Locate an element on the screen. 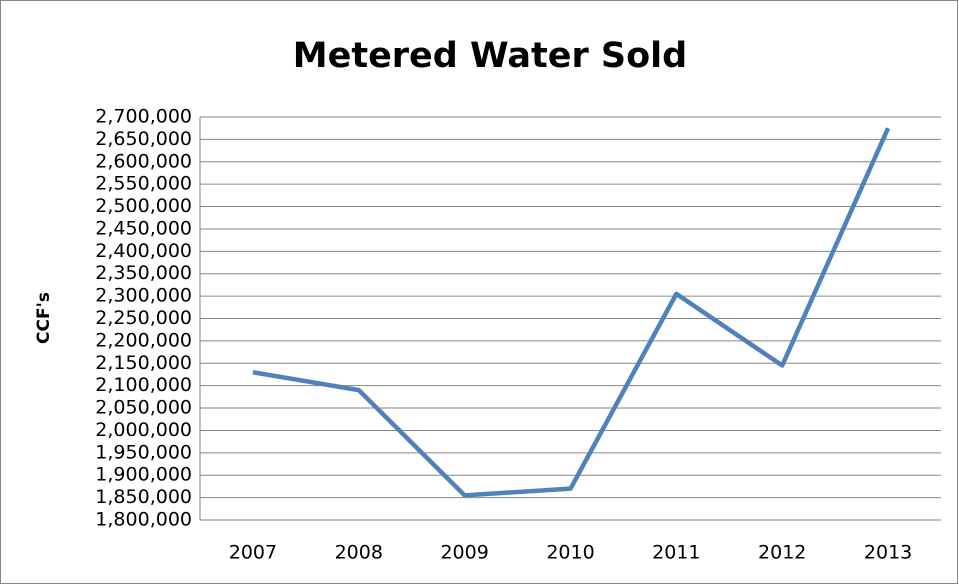  y-tick-label: 2,500,000 is located at coordinates (143, 206).